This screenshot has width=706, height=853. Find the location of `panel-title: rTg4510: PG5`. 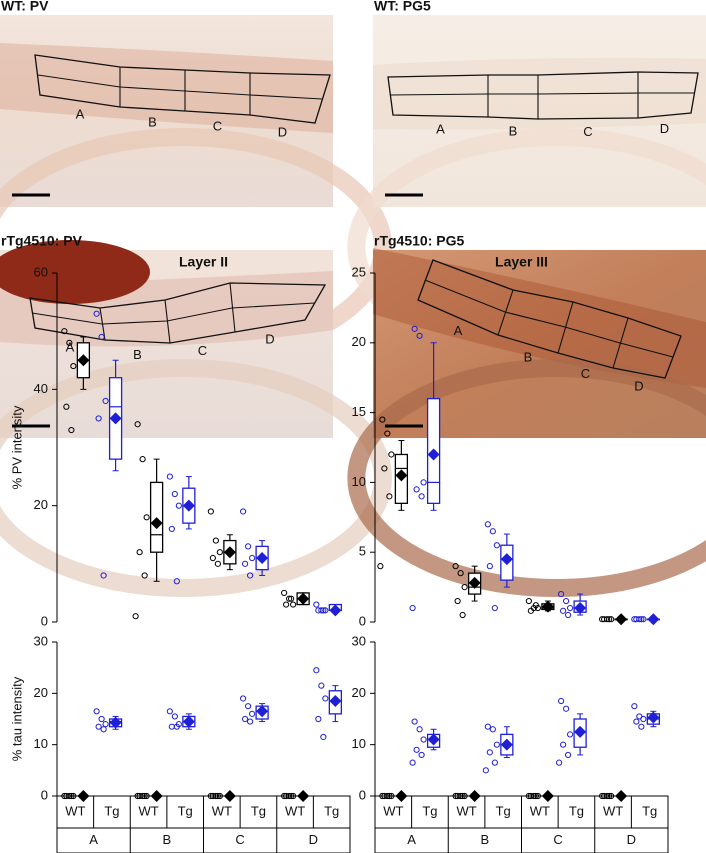

panel-title: rTg4510: PG5 is located at coordinates (419, 241).